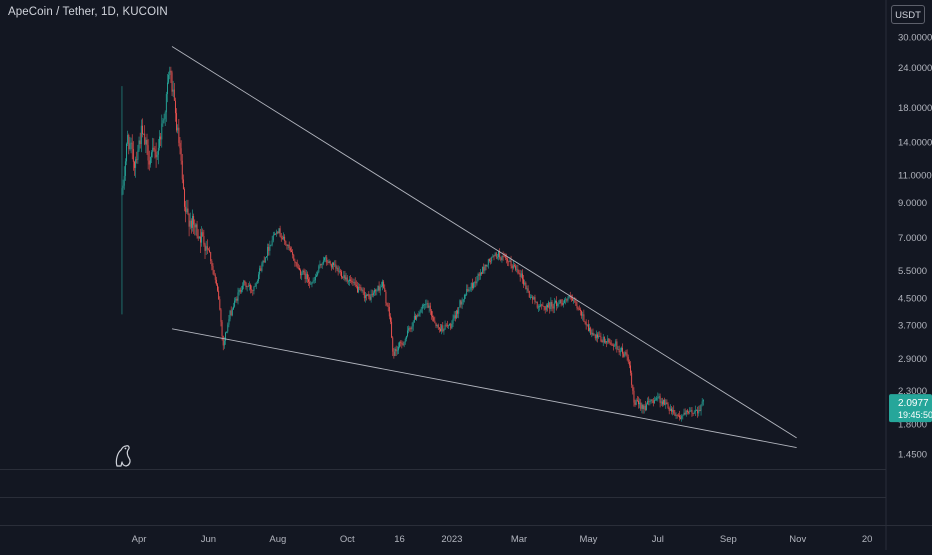 This screenshot has width=932, height=555. I want to click on countdown-label: 19:45:50, so click(915, 415).